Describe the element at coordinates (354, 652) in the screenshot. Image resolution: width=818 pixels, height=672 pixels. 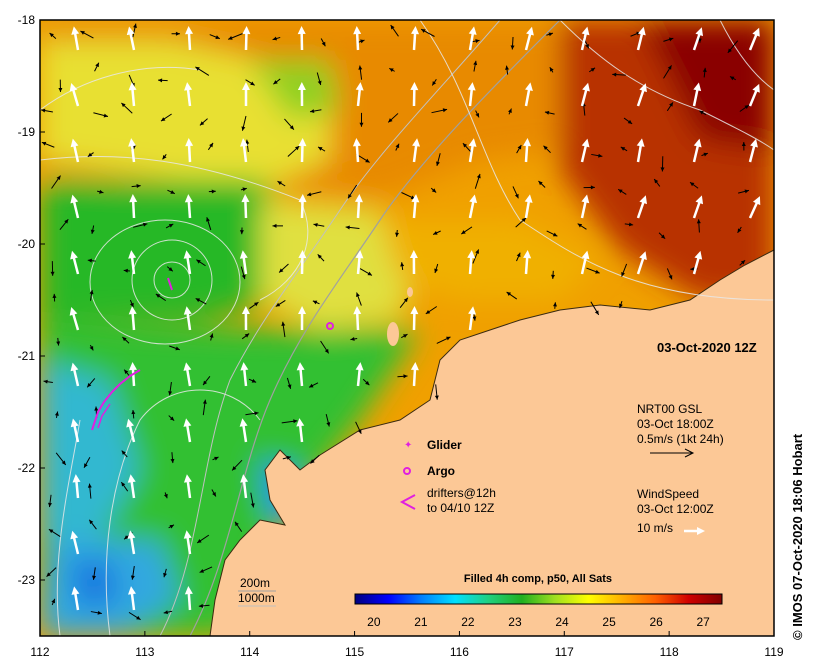
I see `x-tick-label: 115` at that location.